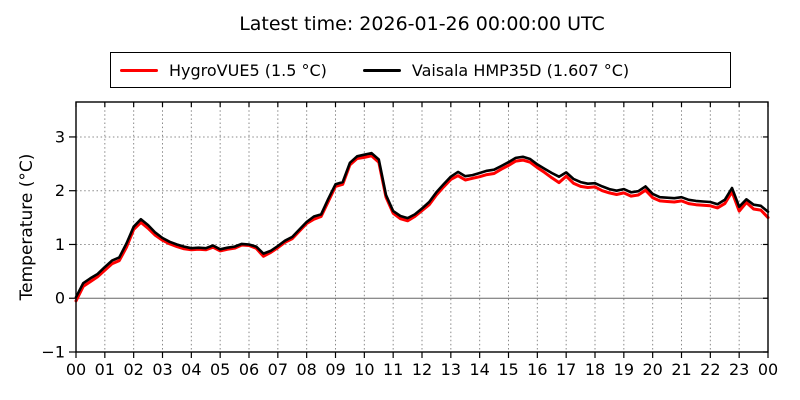 Image resolution: width=800 pixels, height=400 pixels. I want to click on legend-entry-vaisala: Vaisala HMP35D (1.607 °C), so click(496, 70).